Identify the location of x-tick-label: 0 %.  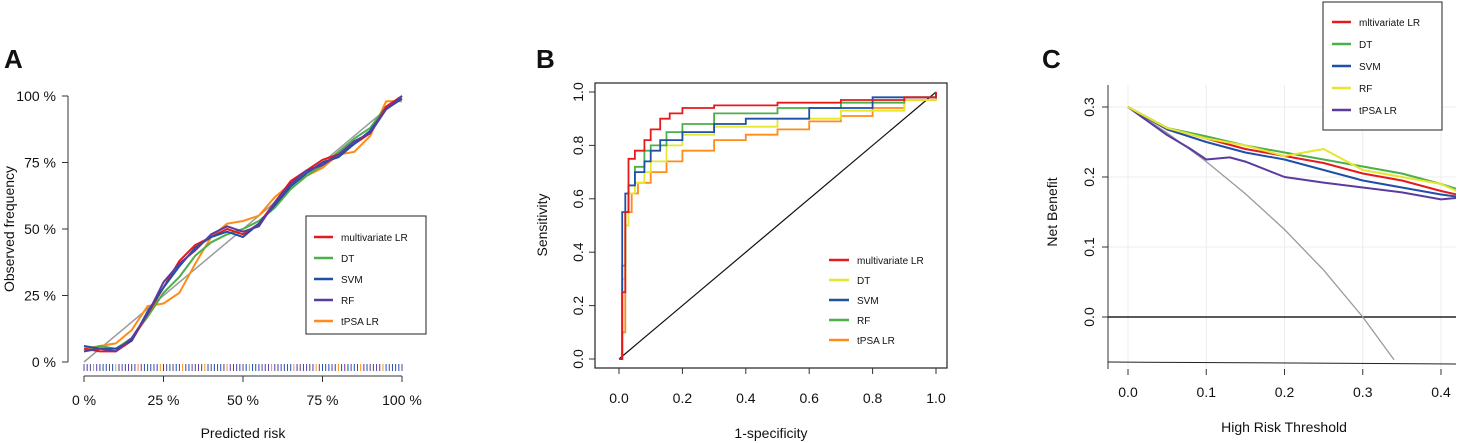
(84, 400).